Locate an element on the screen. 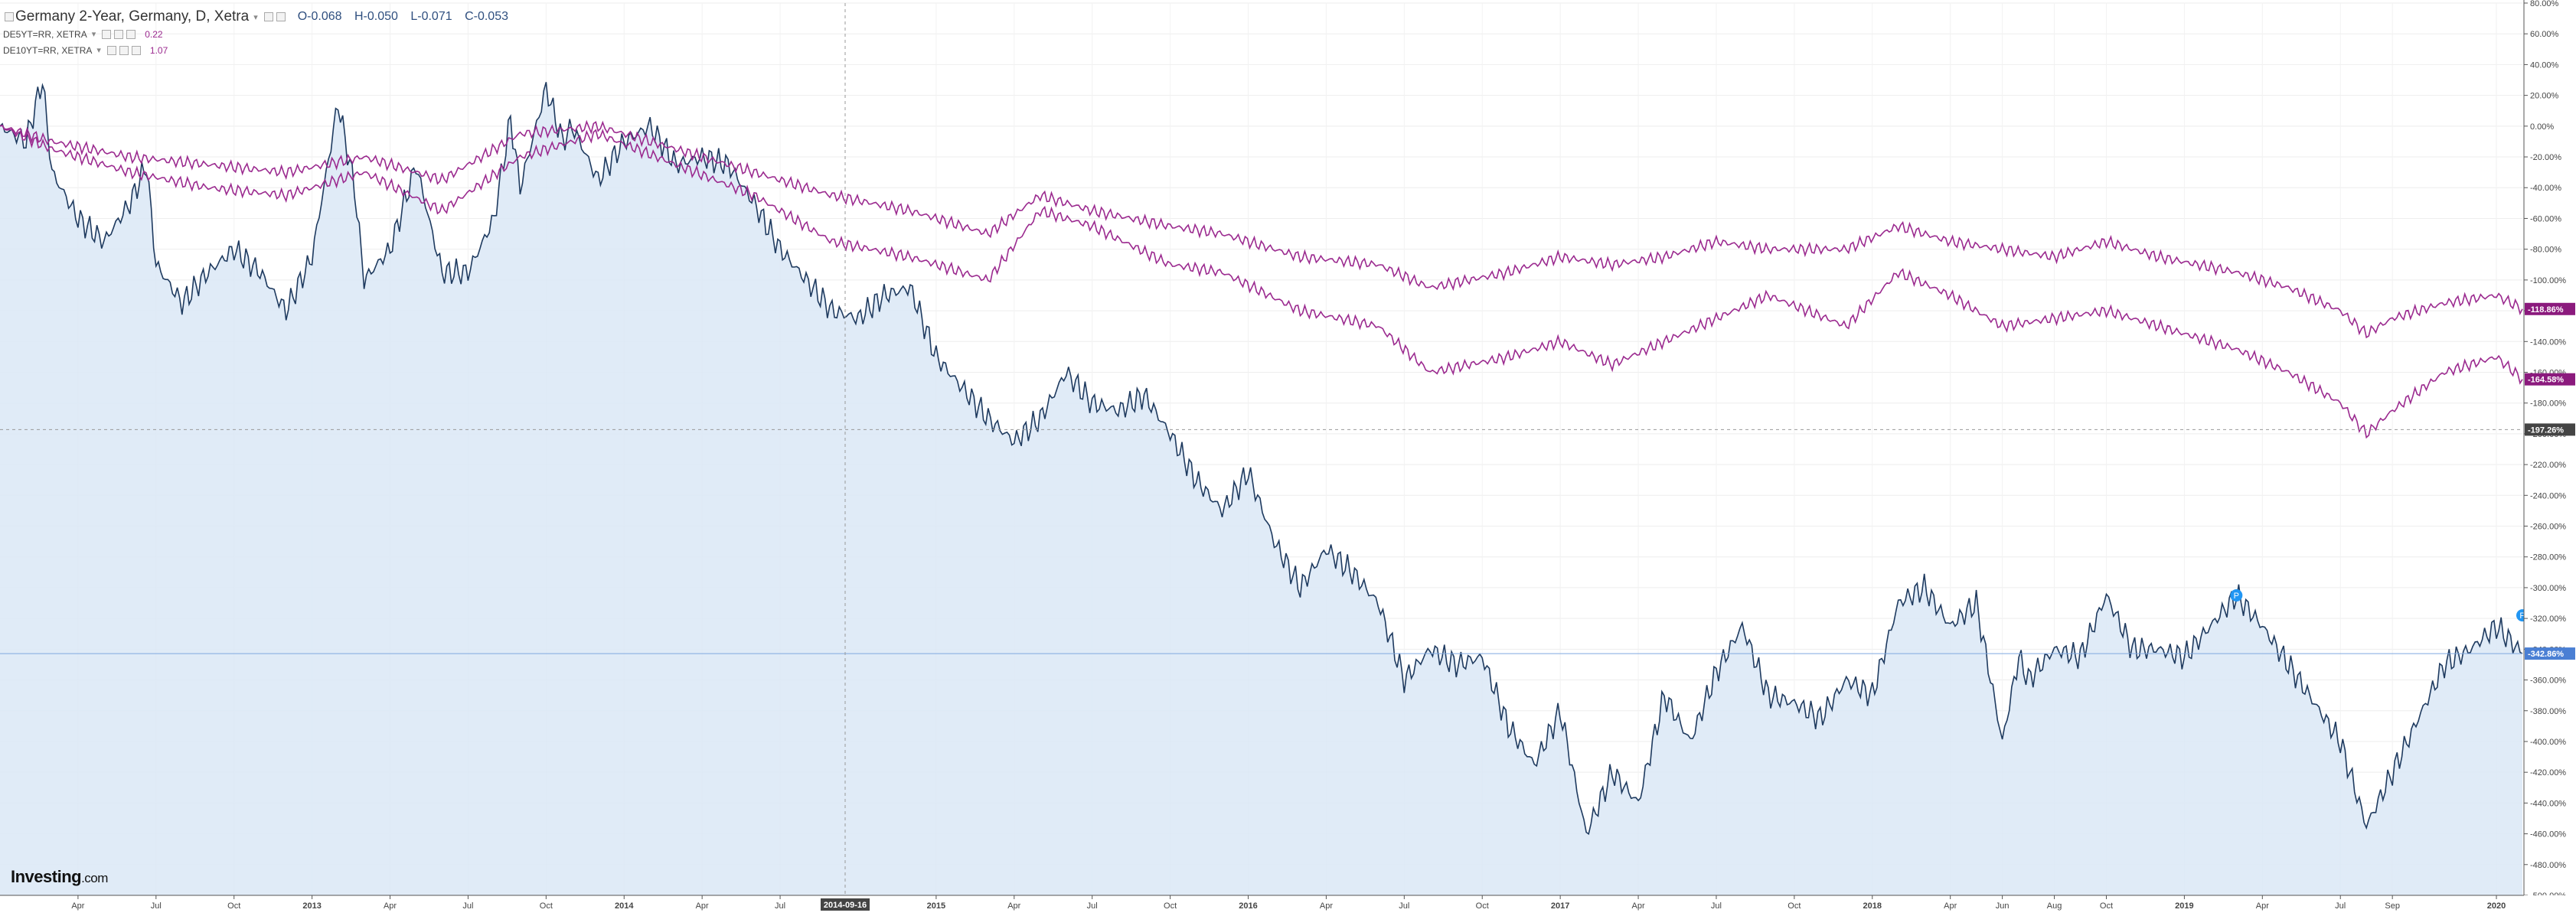 The width and height of the screenshot is (2576, 916). event-marker-label: P is located at coordinates (2236, 596).